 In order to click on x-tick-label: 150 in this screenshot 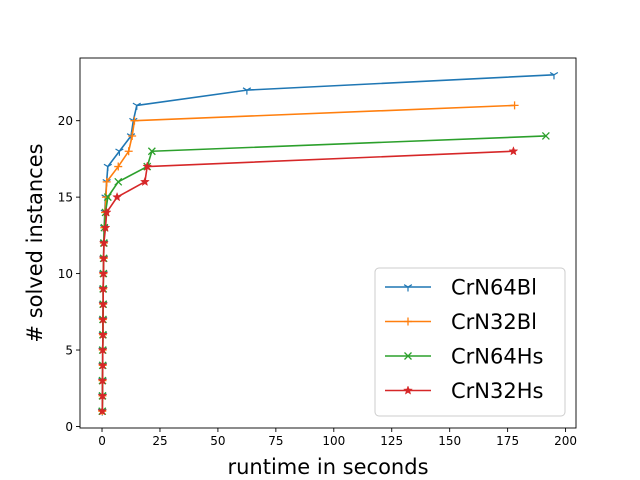, I will do `click(449, 441)`.